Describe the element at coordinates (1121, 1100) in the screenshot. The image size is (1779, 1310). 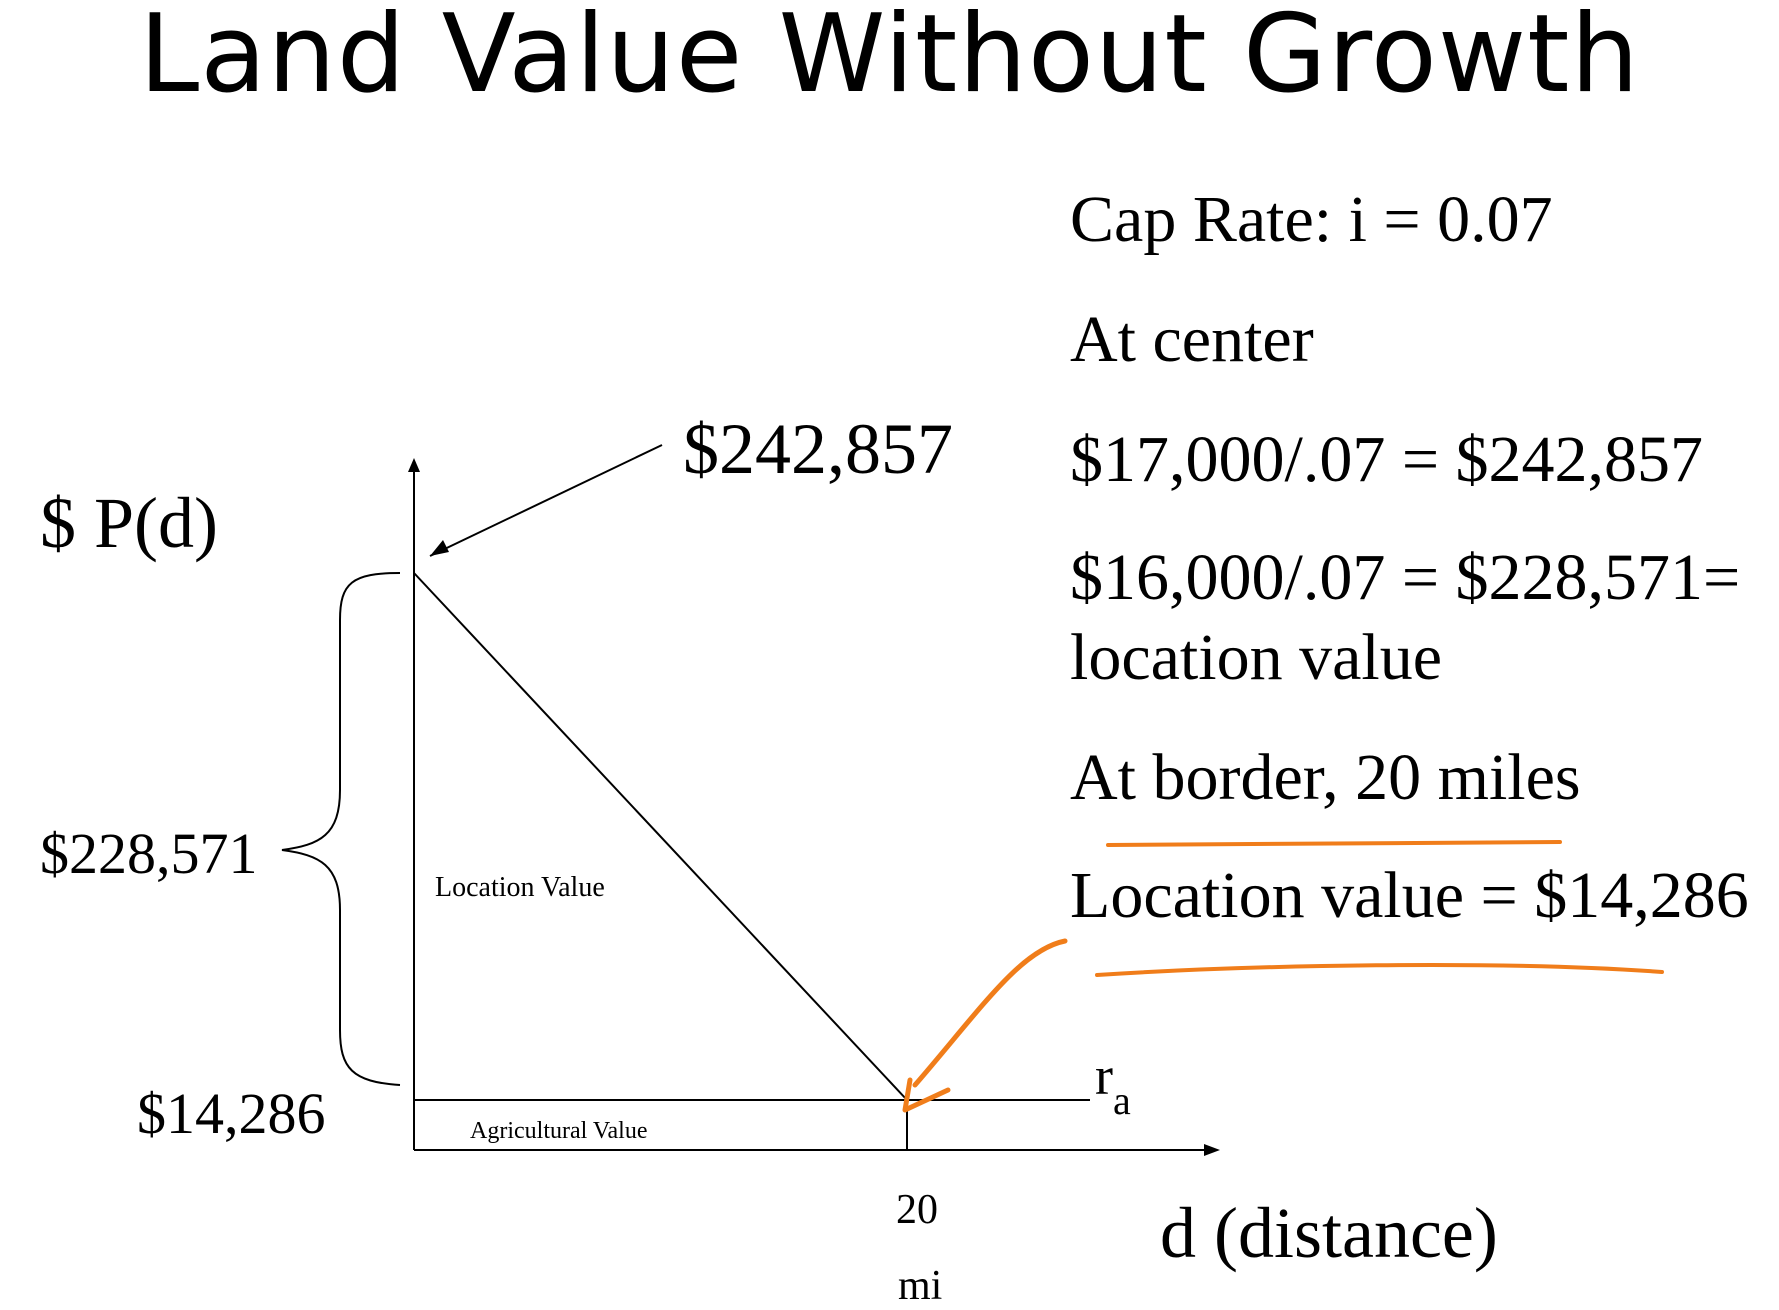
I see `ra-subscript: a` at that location.